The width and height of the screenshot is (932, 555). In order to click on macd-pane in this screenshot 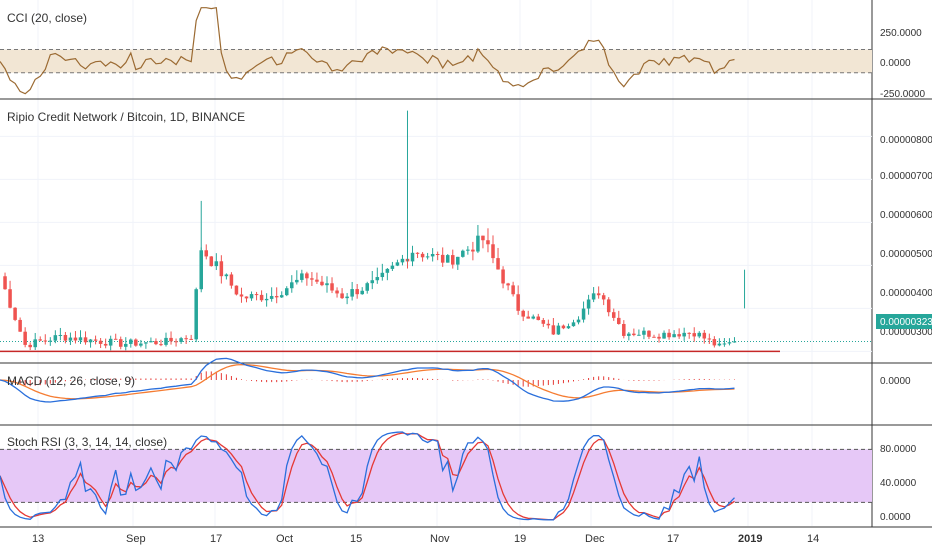, I will do `click(367, 380)`.